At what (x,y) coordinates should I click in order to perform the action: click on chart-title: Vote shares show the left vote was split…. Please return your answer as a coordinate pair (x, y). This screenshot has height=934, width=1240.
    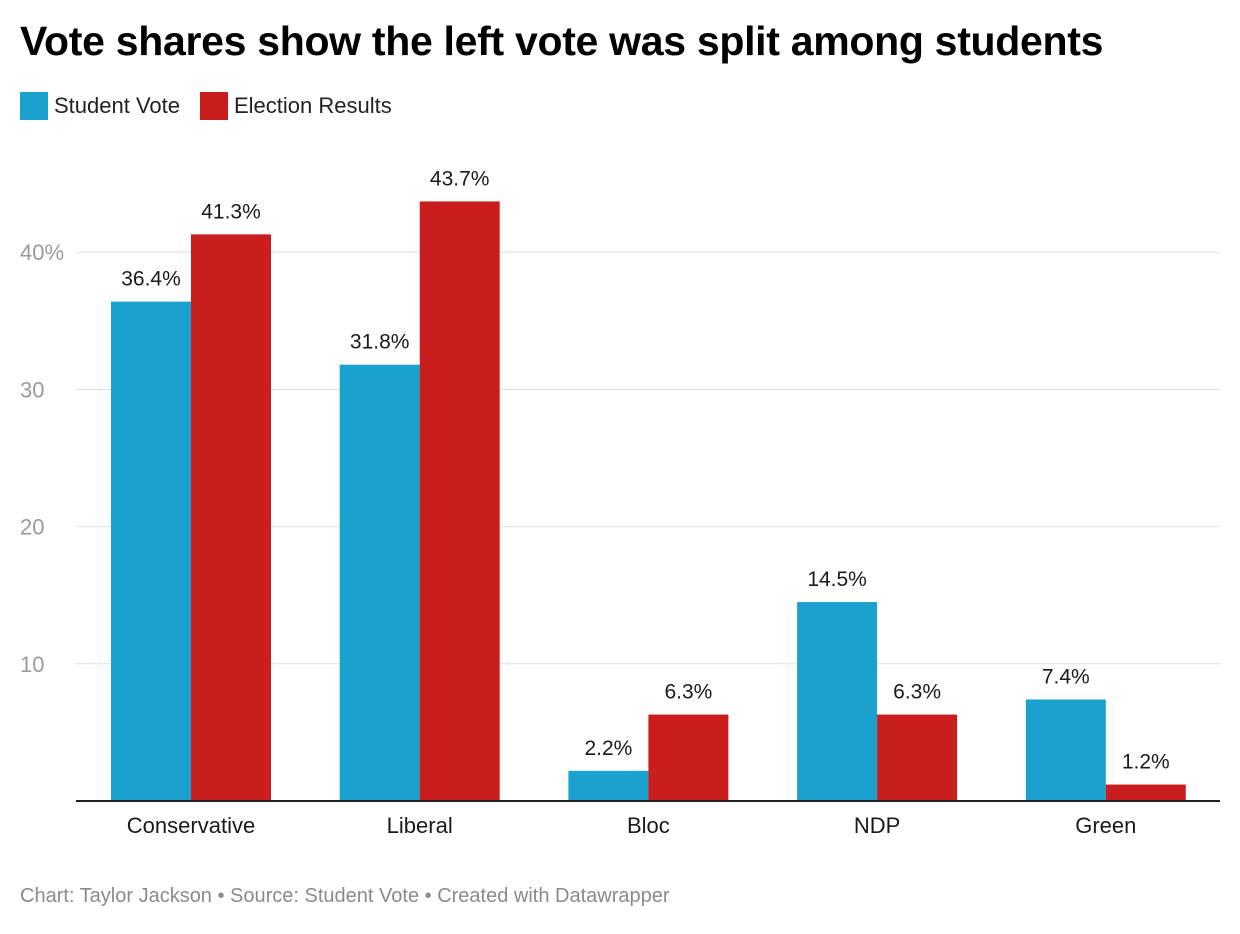
    Looking at the image, I should click on (562, 41).